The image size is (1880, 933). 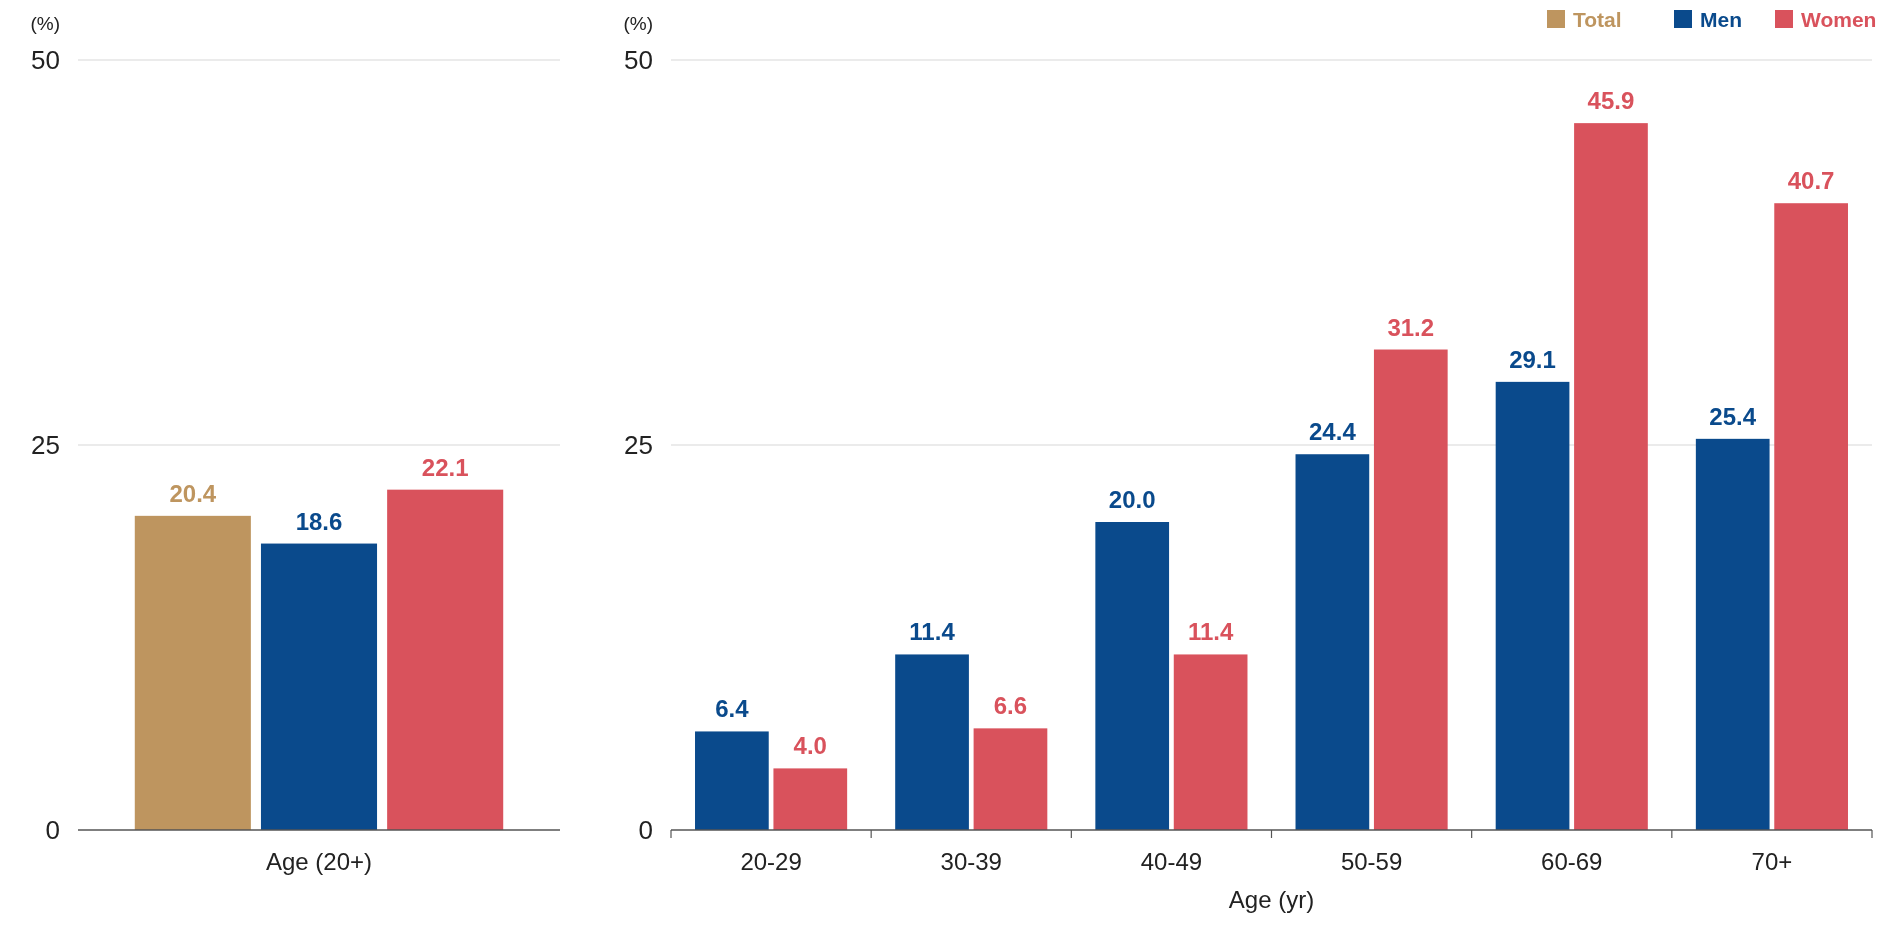 What do you see at coordinates (810, 746) in the screenshot?
I see `data-label: 4.0` at bounding box center [810, 746].